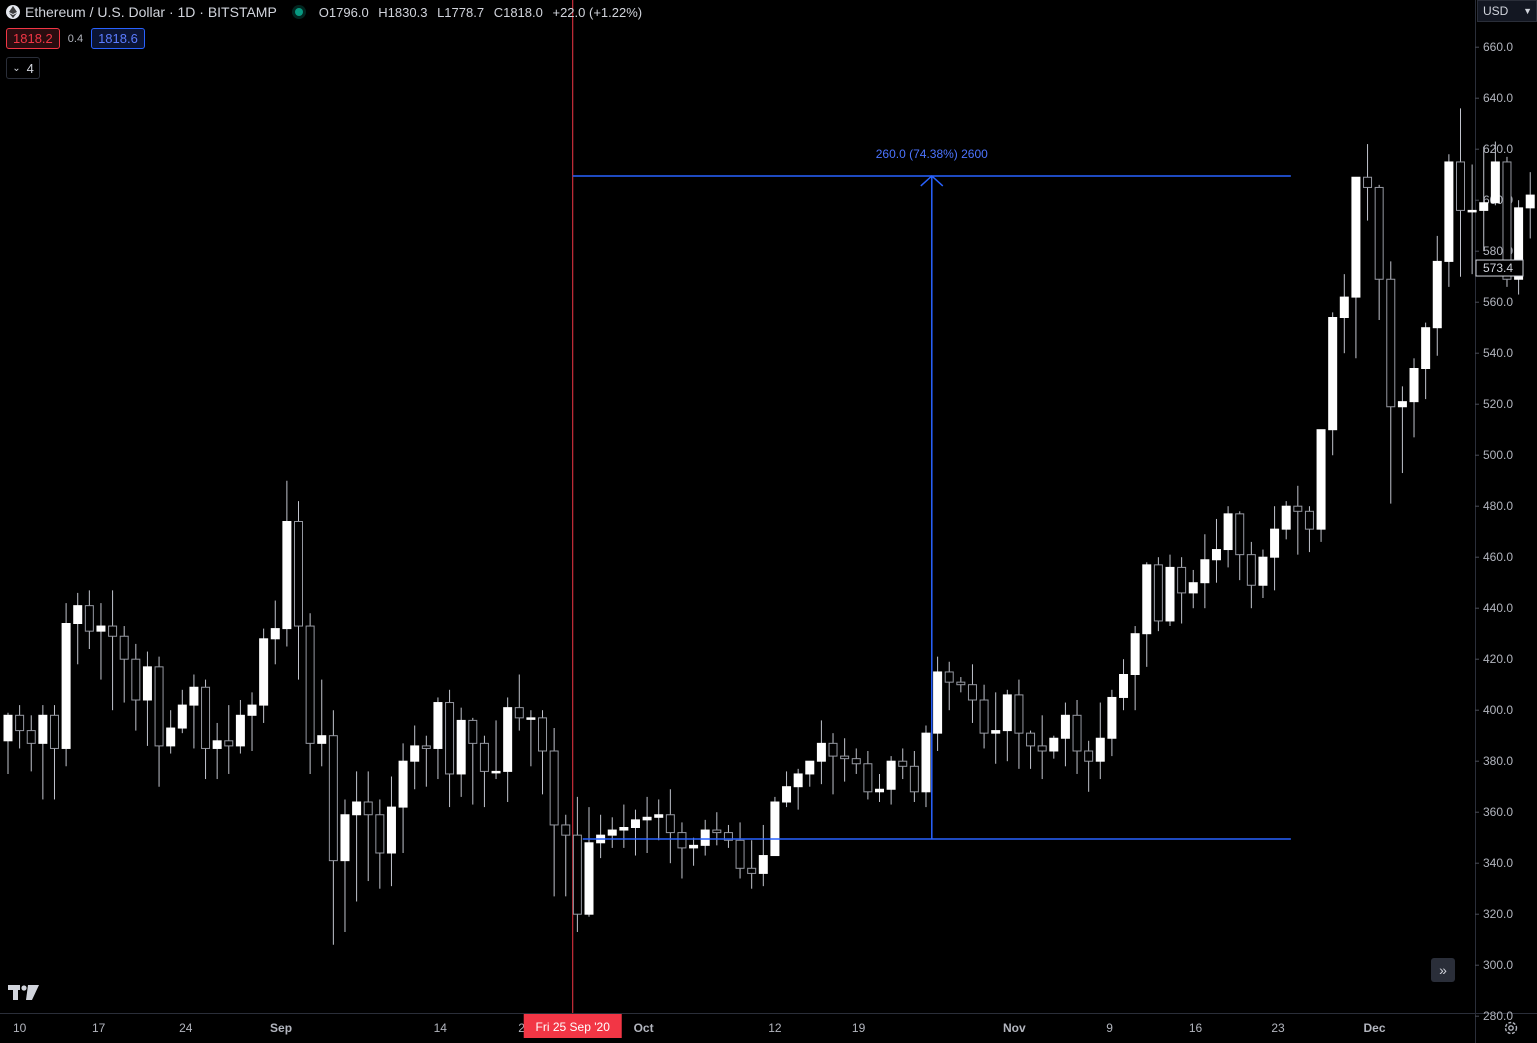 Image resolution: width=1537 pixels, height=1043 pixels. What do you see at coordinates (1507, 11) in the screenshot?
I see `currency-selector: USD ▼` at bounding box center [1507, 11].